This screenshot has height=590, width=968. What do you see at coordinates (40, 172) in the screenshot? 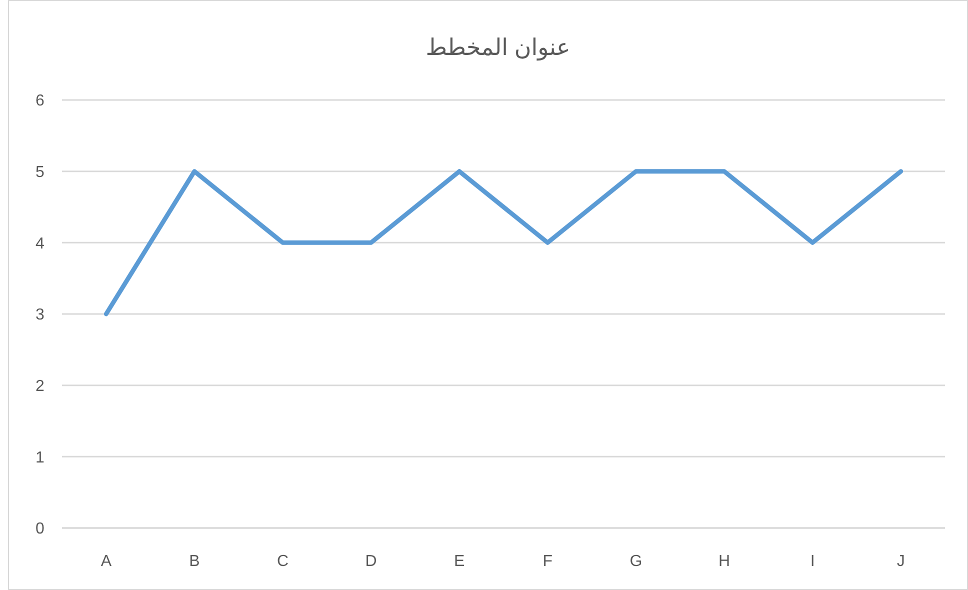
I see `y-tick-label: 5` at bounding box center [40, 172].